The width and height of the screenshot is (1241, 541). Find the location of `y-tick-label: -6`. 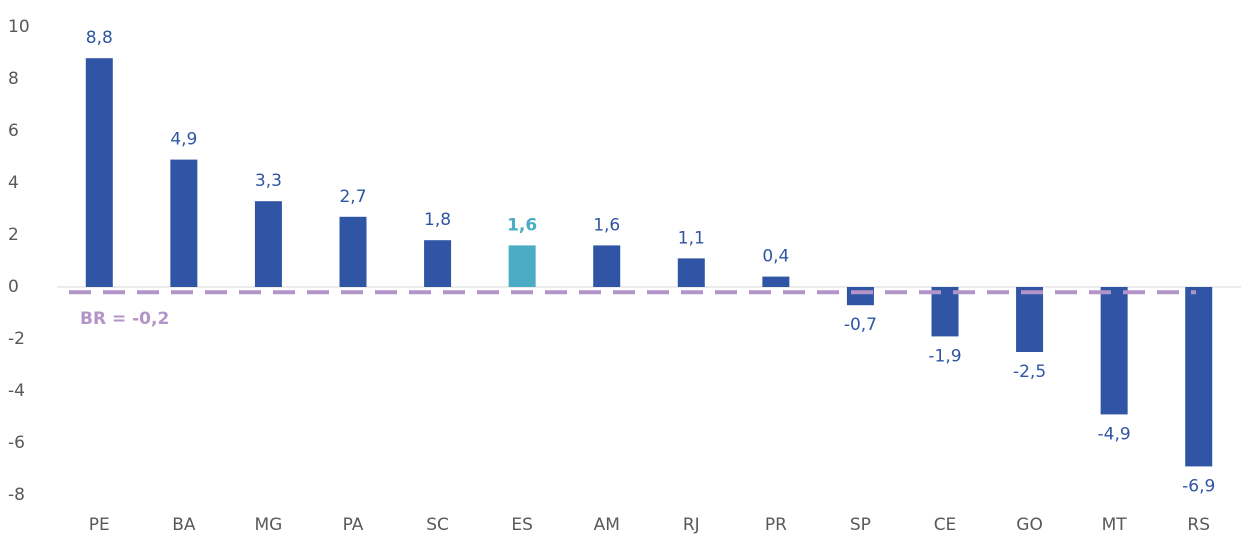

y-tick-label: -6 is located at coordinates (16, 443).